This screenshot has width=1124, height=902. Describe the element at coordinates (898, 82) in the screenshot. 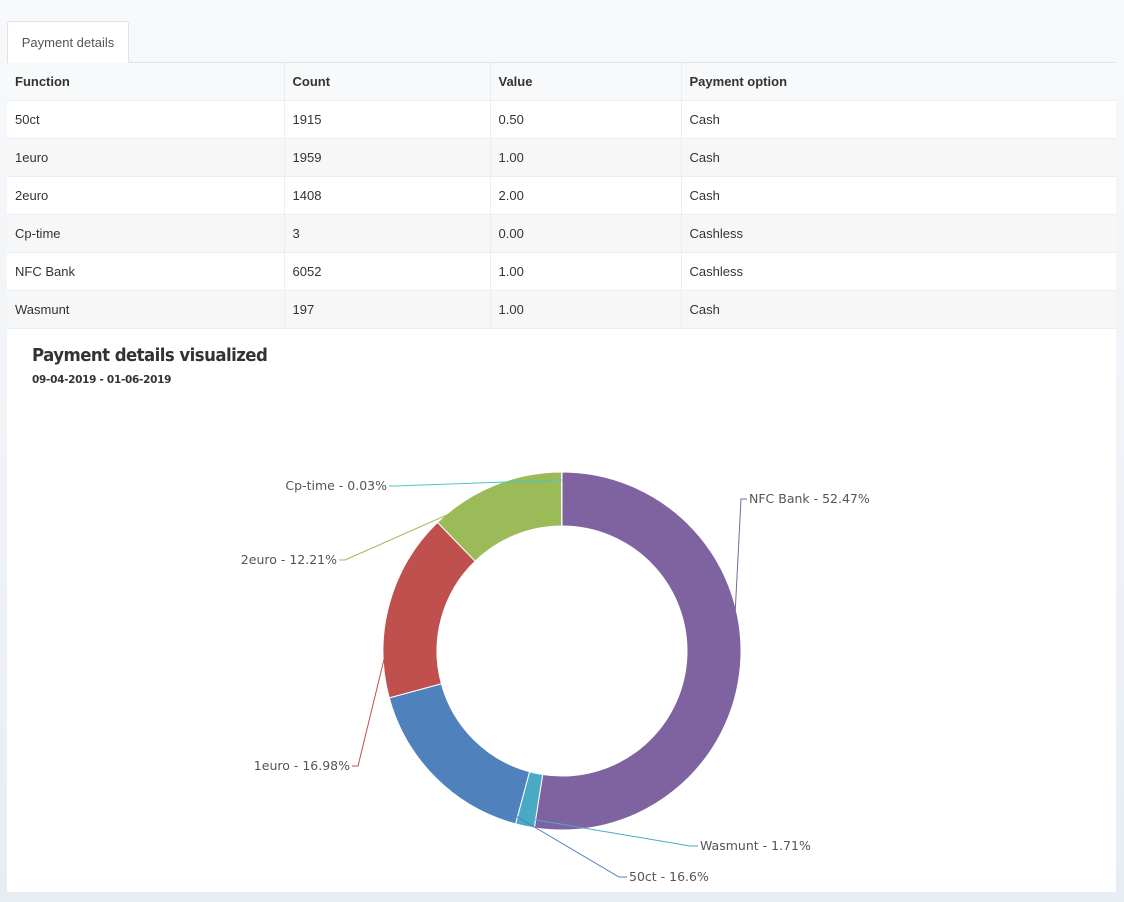

I see `column-header-payment-option: Payment option` at that location.